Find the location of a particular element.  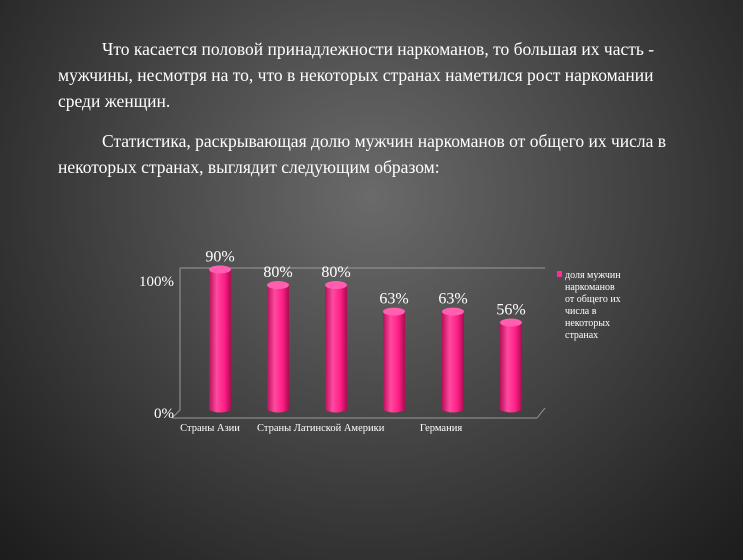

chart-axes is located at coordinates (358, 343).